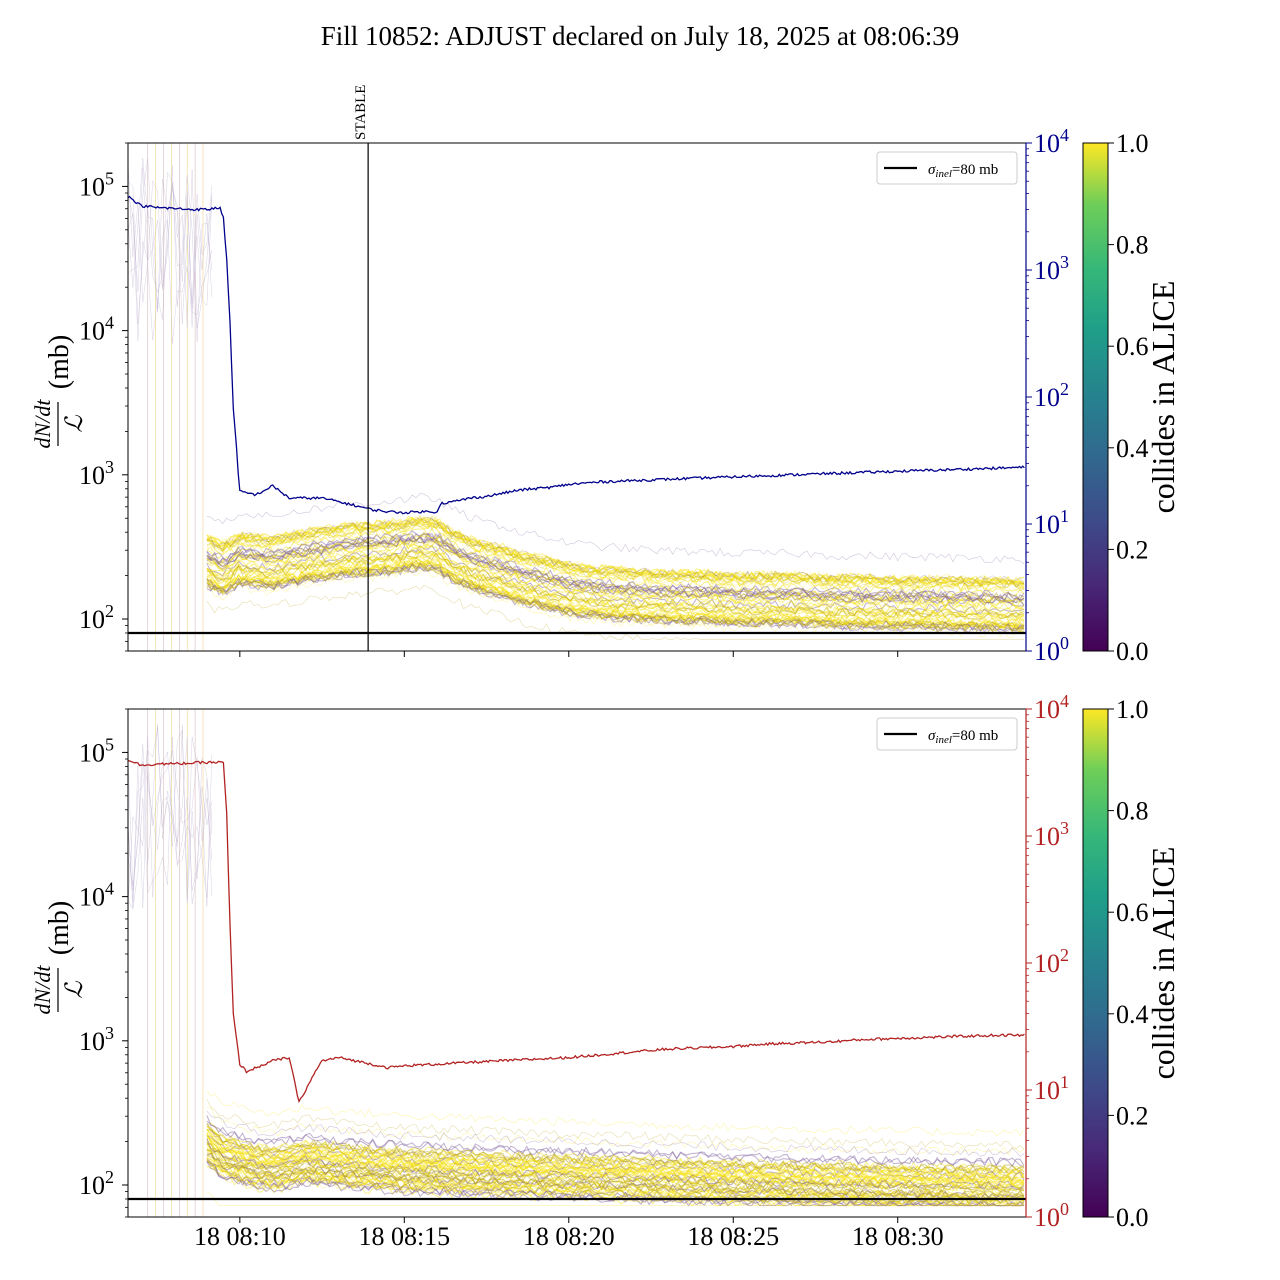  Describe the element at coordinates (1132, 651) in the screenshot. I see `colorbar-tick-label: 0.0` at that location.